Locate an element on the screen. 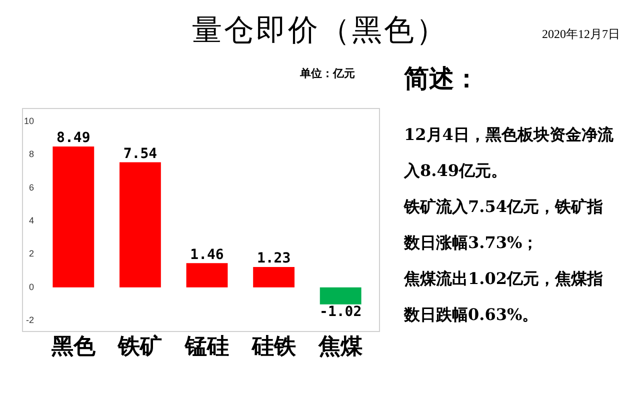 The width and height of the screenshot is (640, 398). text: 焦煤流出1.02亿元，焦煤指数日跌幅0.63%。 is located at coordinates (504, 297).